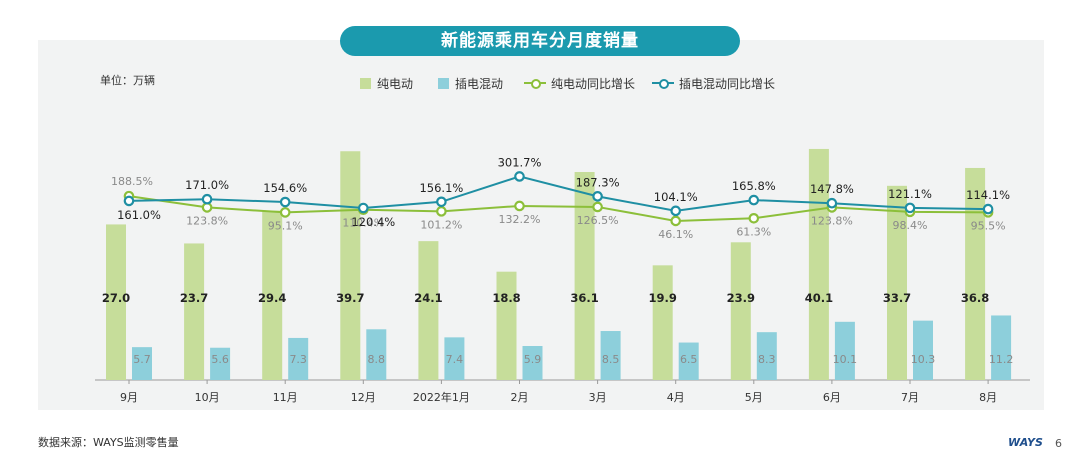  Describe the element at coordinates (363, 223) in the screenshot. I see `bev-yoy-label: 110.4%` at that location.